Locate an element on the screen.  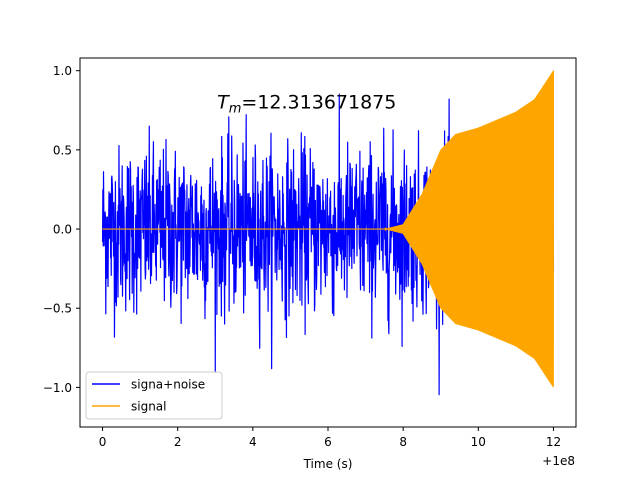
x-tick-label: 8 is located at coordinates (403, 442).